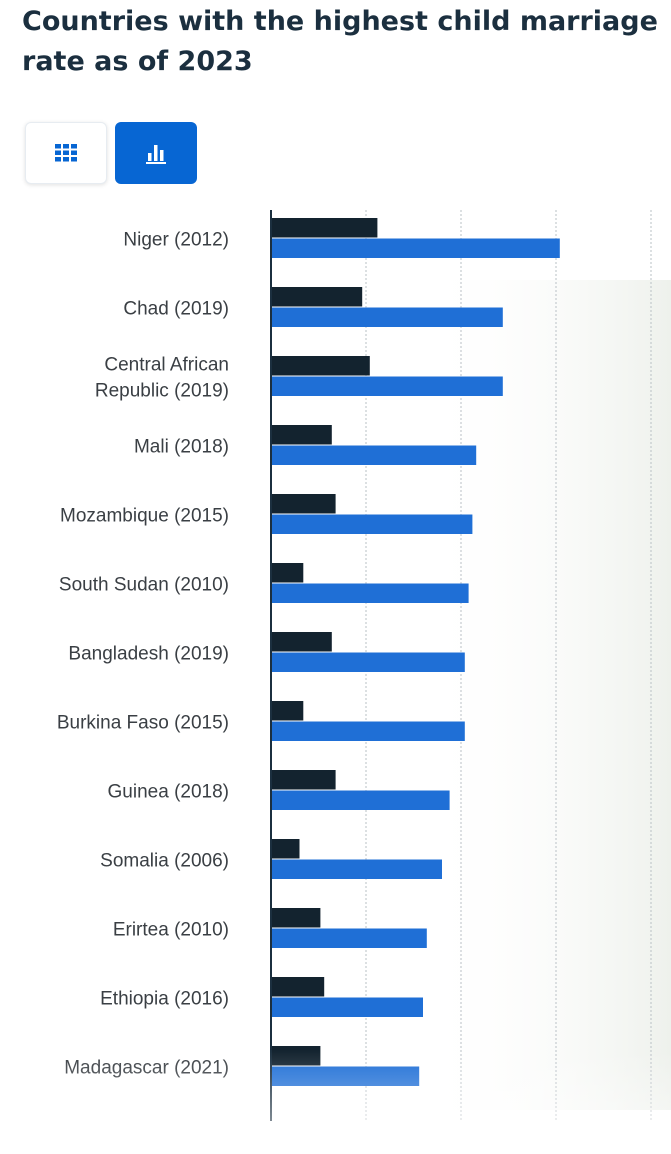  I want to click on category-label: South Sudan (2010), so click(144, 585).